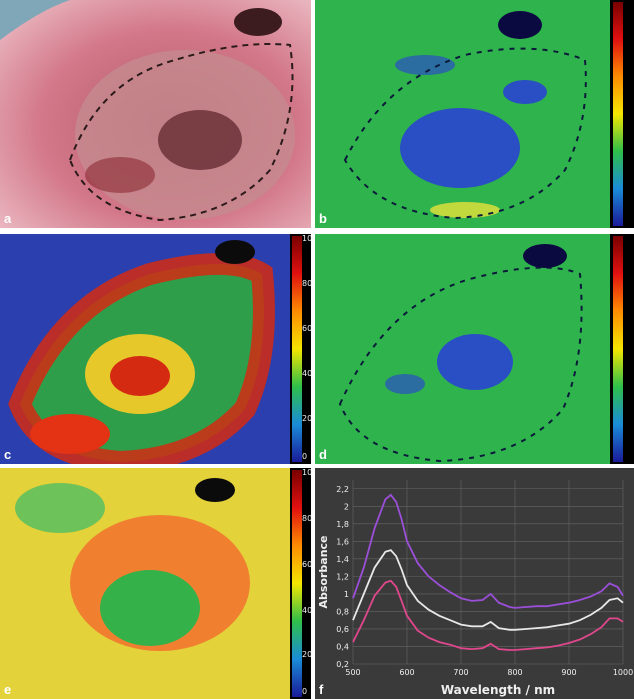 The image size is (634, 699). Describe the element at coordinates (323, 218) in the screenshot. I see `panel-label-b: b` at that location.